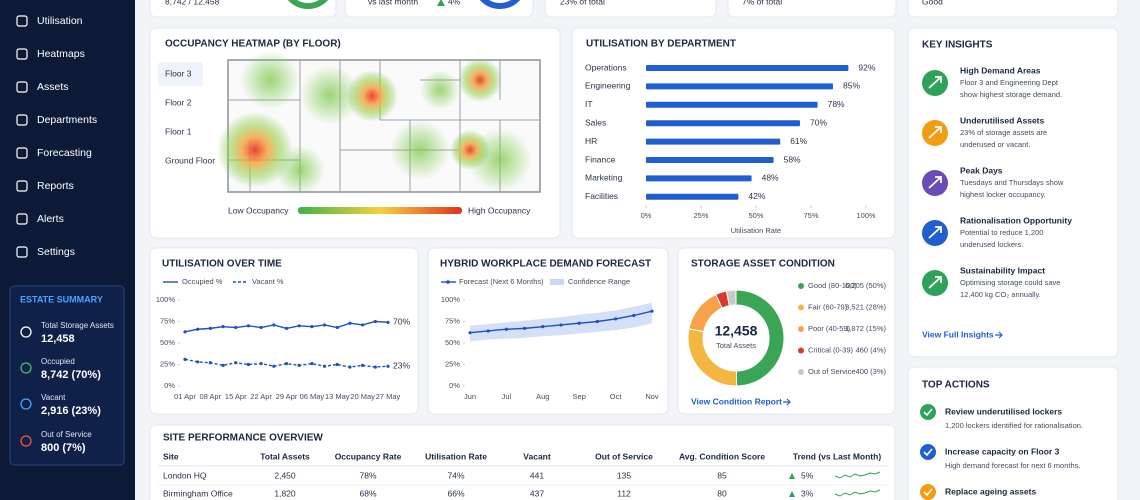 This screenshot has height=500, width=1140. What do you see at coordinates (64, 153) in the screenshot?
I see `nav-item: Forecasting` at bounding box center [64, 153].